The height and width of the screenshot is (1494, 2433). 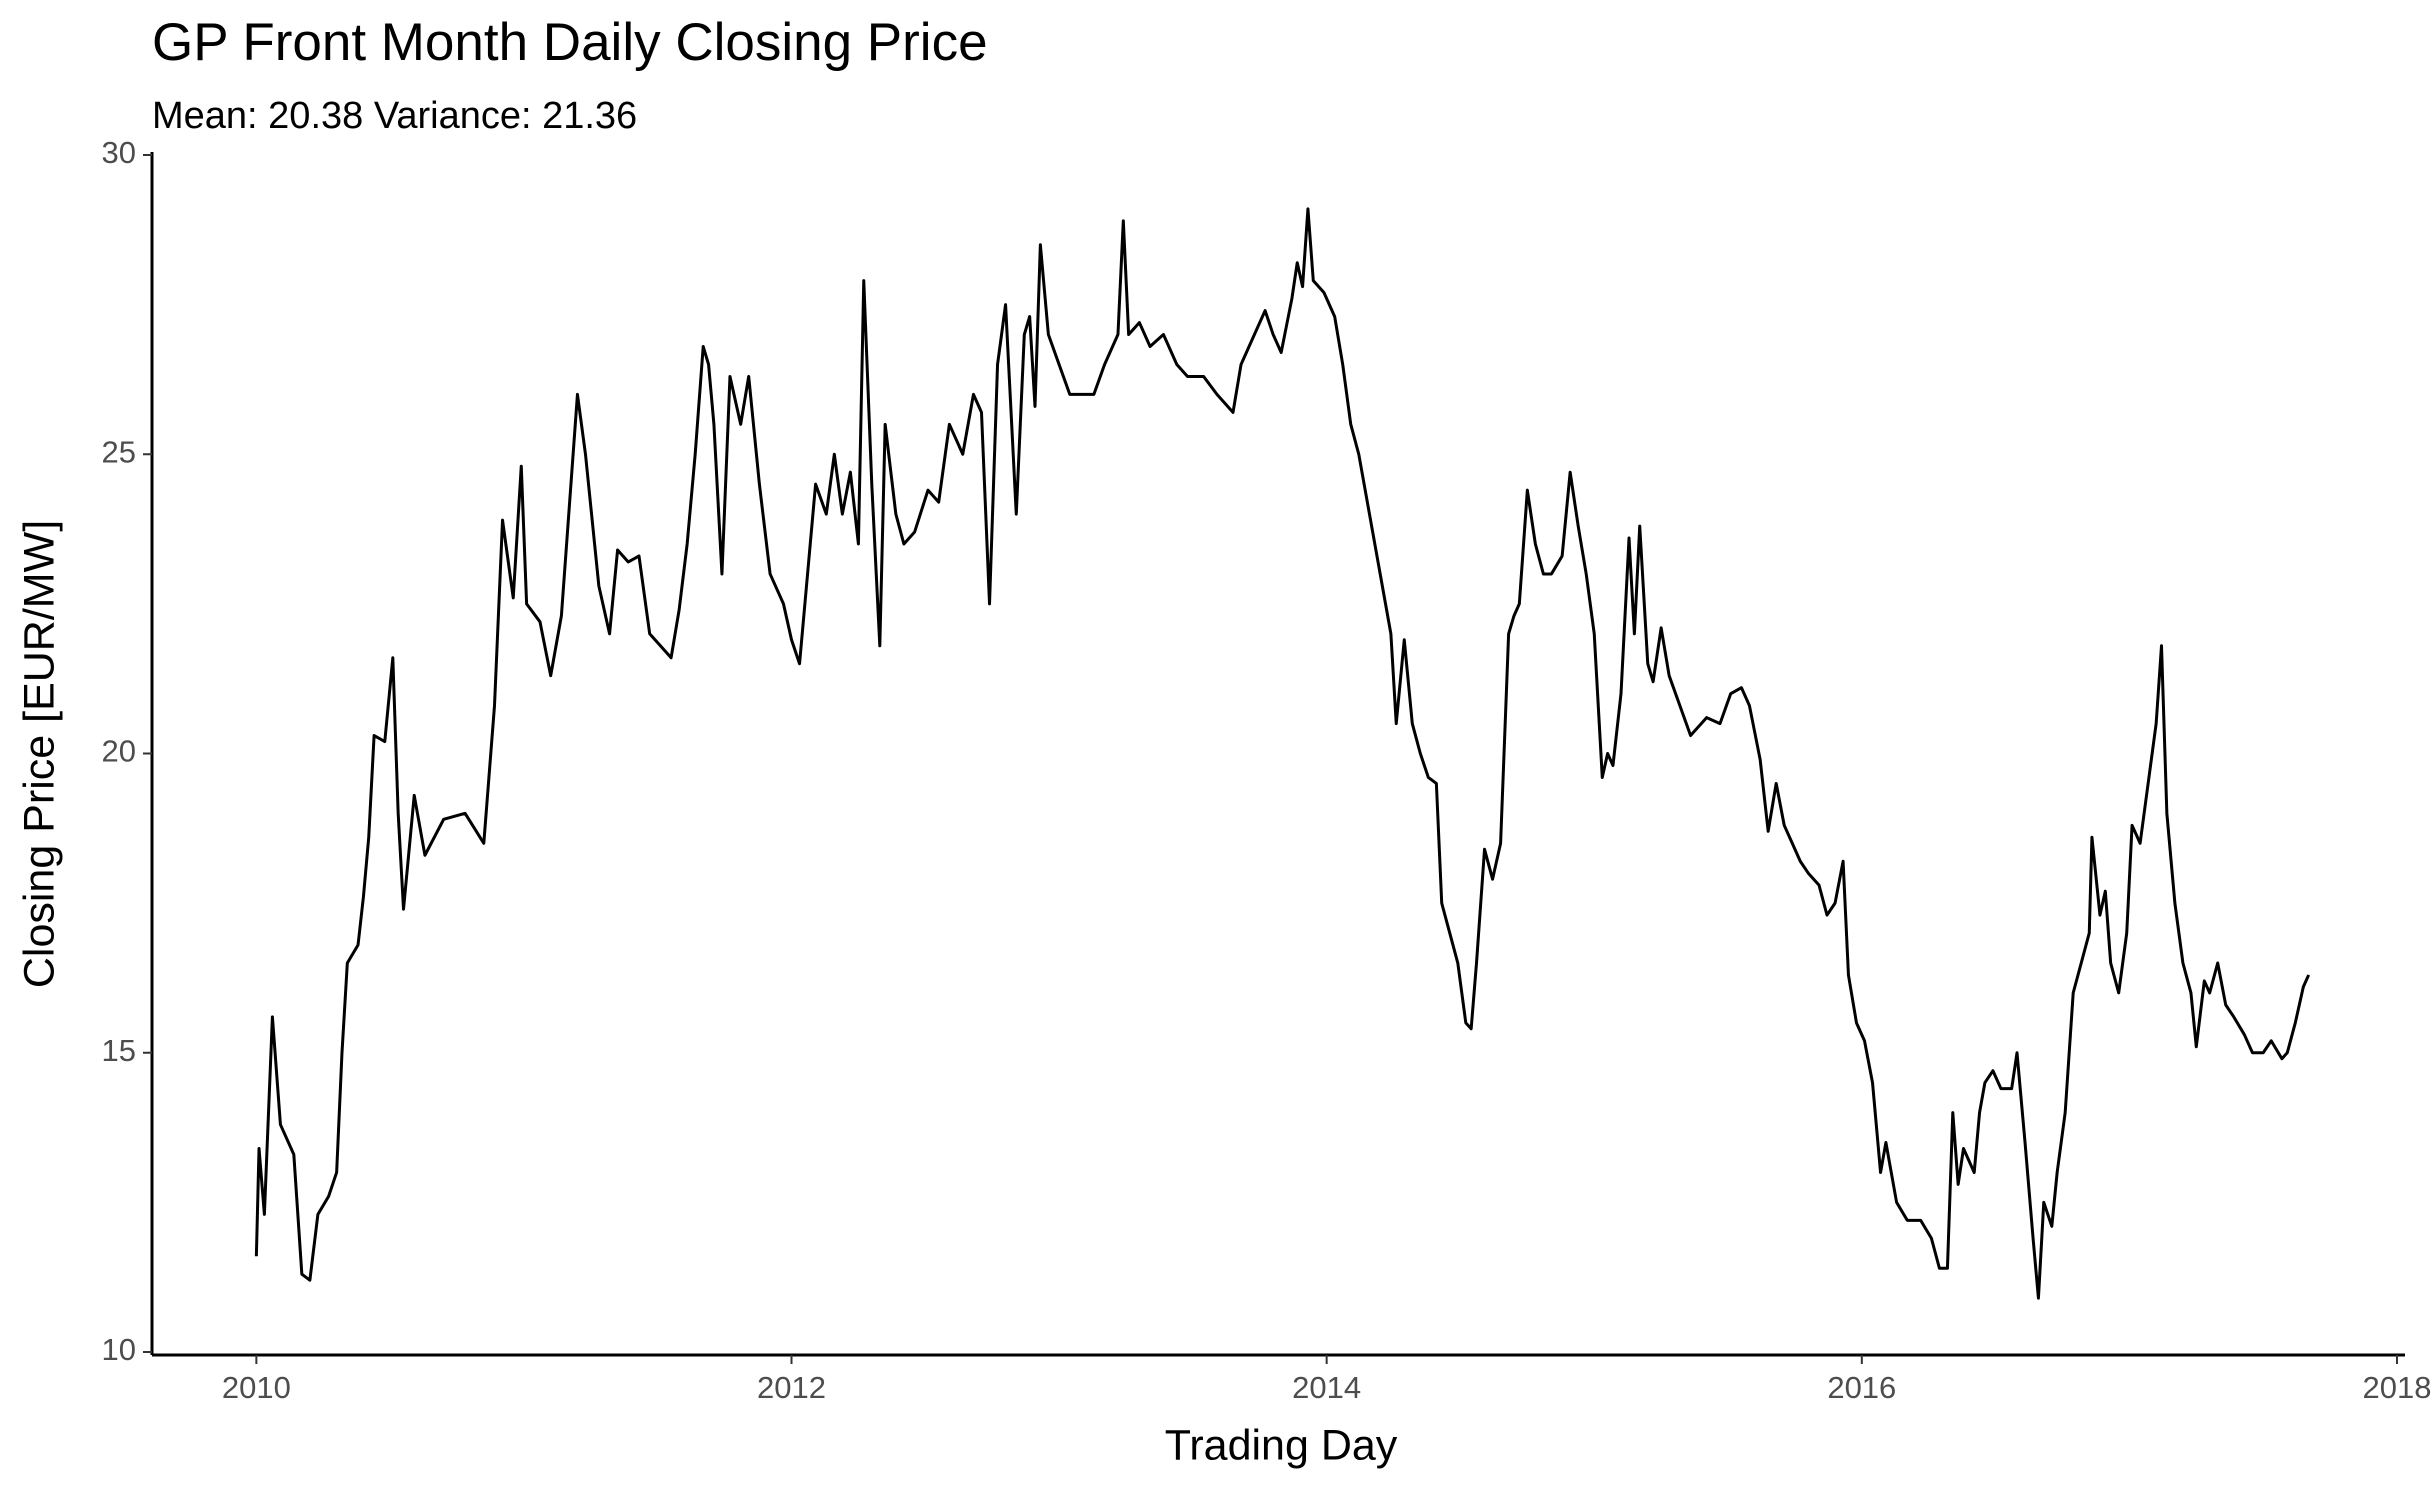 I want to click on chart-title: GP Front Month Daily Closing Price, so click(x=570, y=42).